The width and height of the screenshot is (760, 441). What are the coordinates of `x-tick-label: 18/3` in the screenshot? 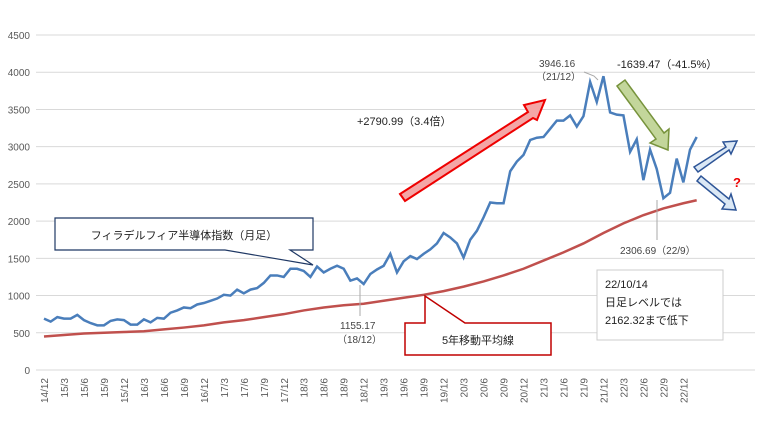 It's located at (305, 388).